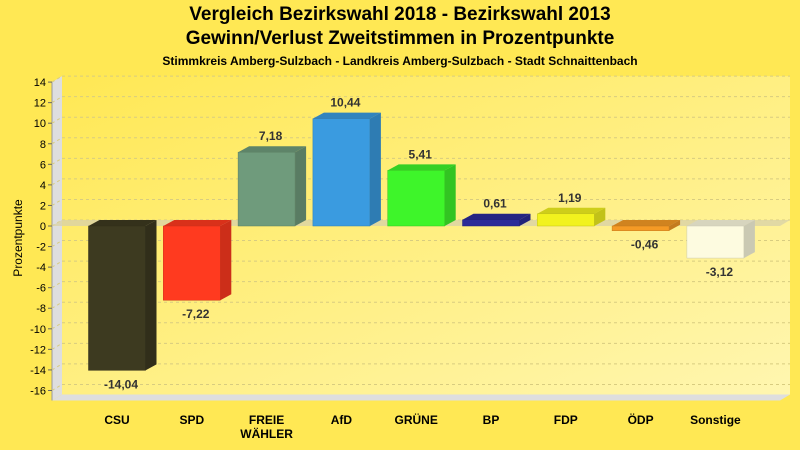 This screenshot has width=800, height=450. What do you see at coordinates (43, 186) in the screenshot?
I see `y-tick-label: 4` at bounding box center [43, 186].